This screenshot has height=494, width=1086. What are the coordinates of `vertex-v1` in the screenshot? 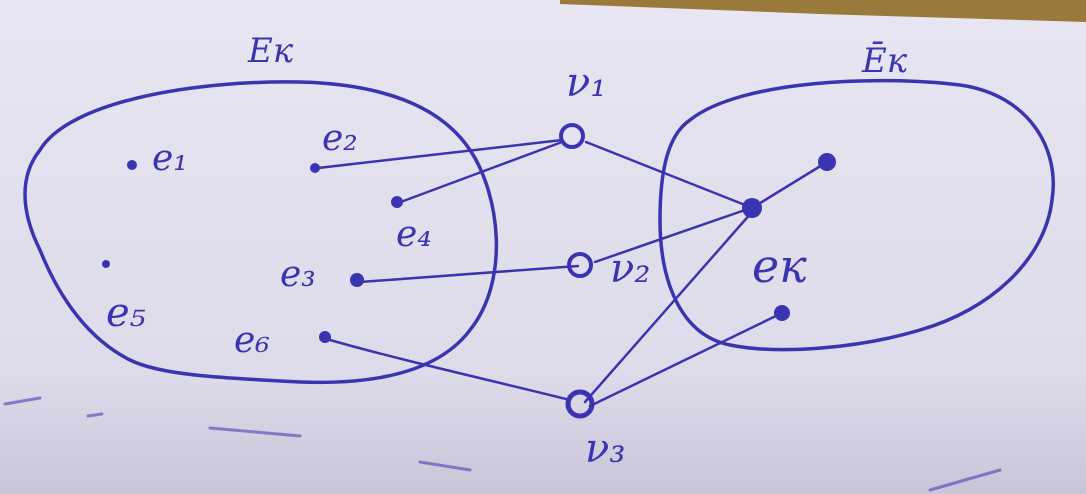 It's located at (572, 136).